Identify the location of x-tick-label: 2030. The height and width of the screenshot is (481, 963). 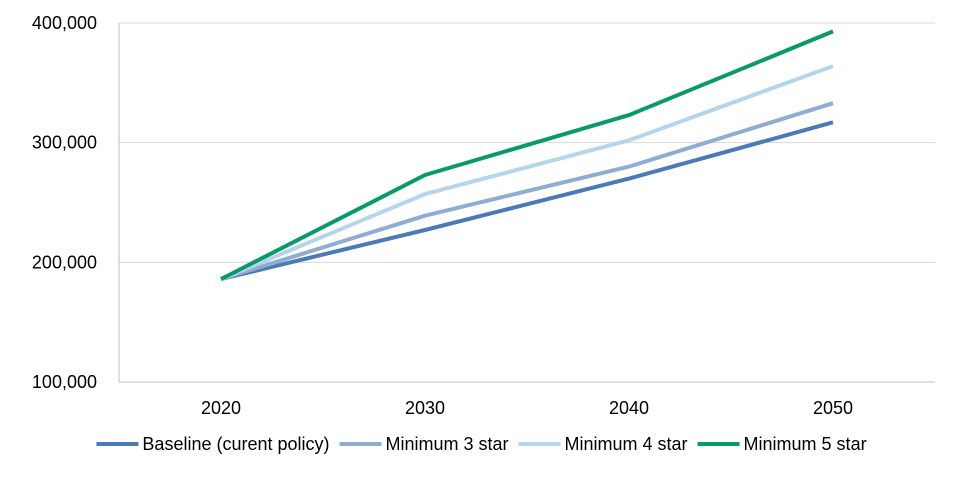
(425, 408).